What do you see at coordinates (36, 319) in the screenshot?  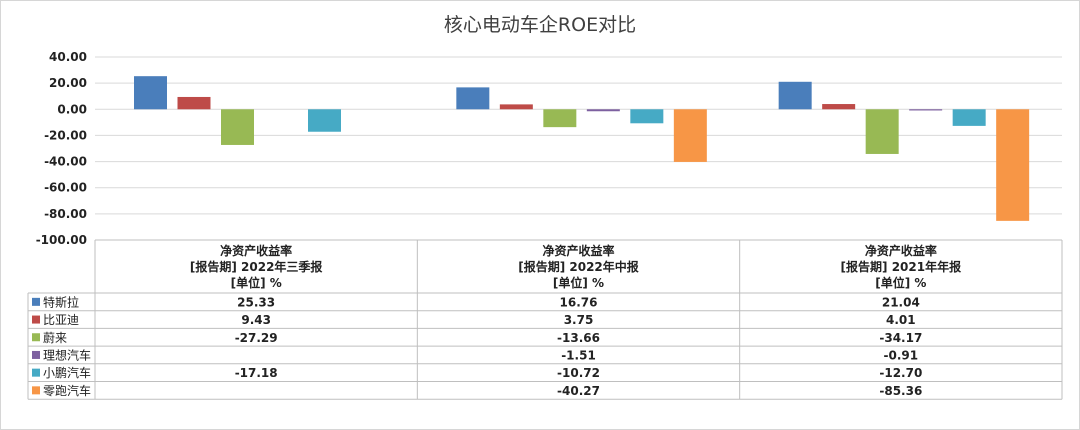 I see `legend-key-比亚迪` at bounding box center [36, 319].